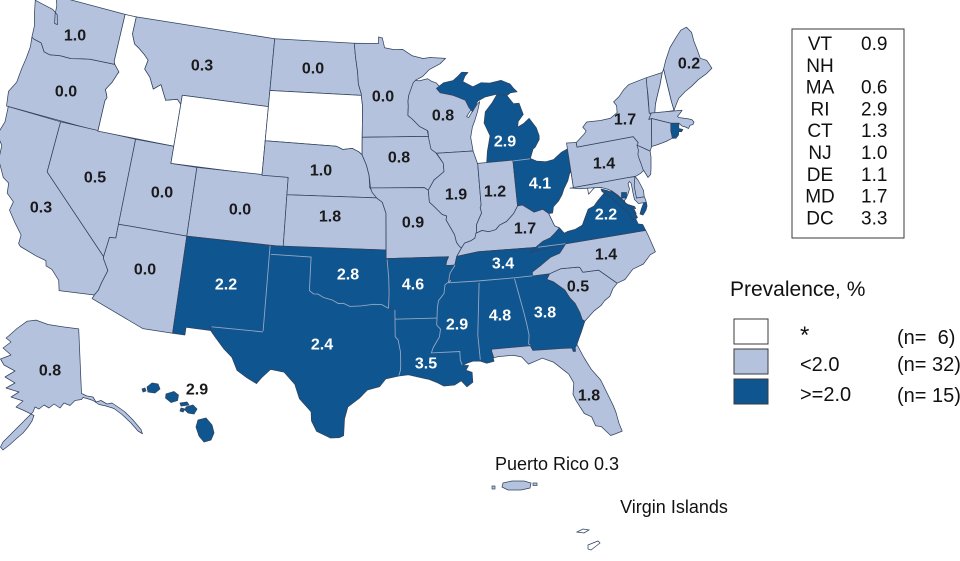 This screenshot has height=561, width=960. I want to click on svg-text: (n= 6), so click(926, 338).